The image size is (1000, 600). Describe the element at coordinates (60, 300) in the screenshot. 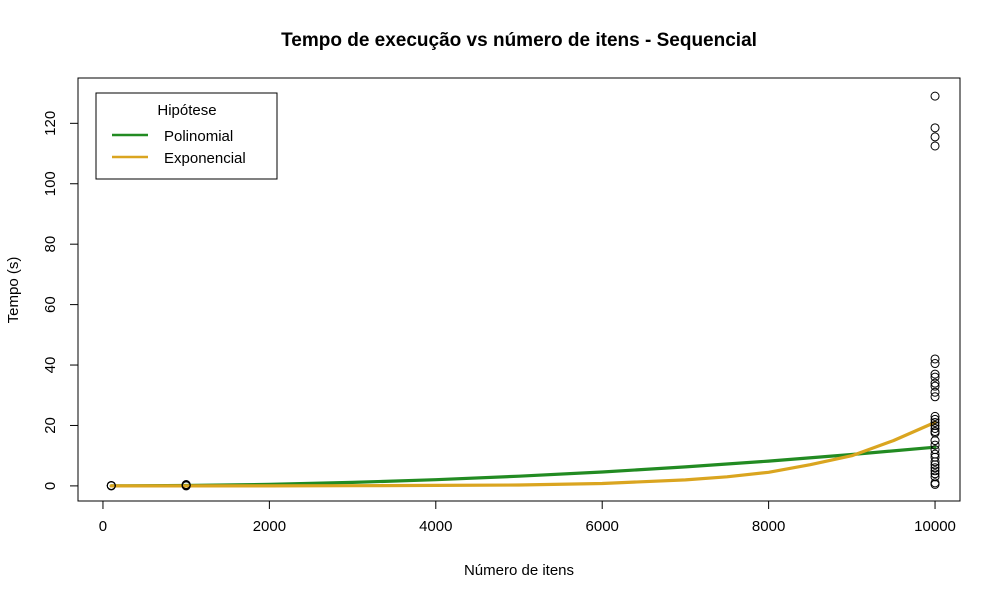

I see `y-axis: 0 20 40 60 80 100 120` at that location.